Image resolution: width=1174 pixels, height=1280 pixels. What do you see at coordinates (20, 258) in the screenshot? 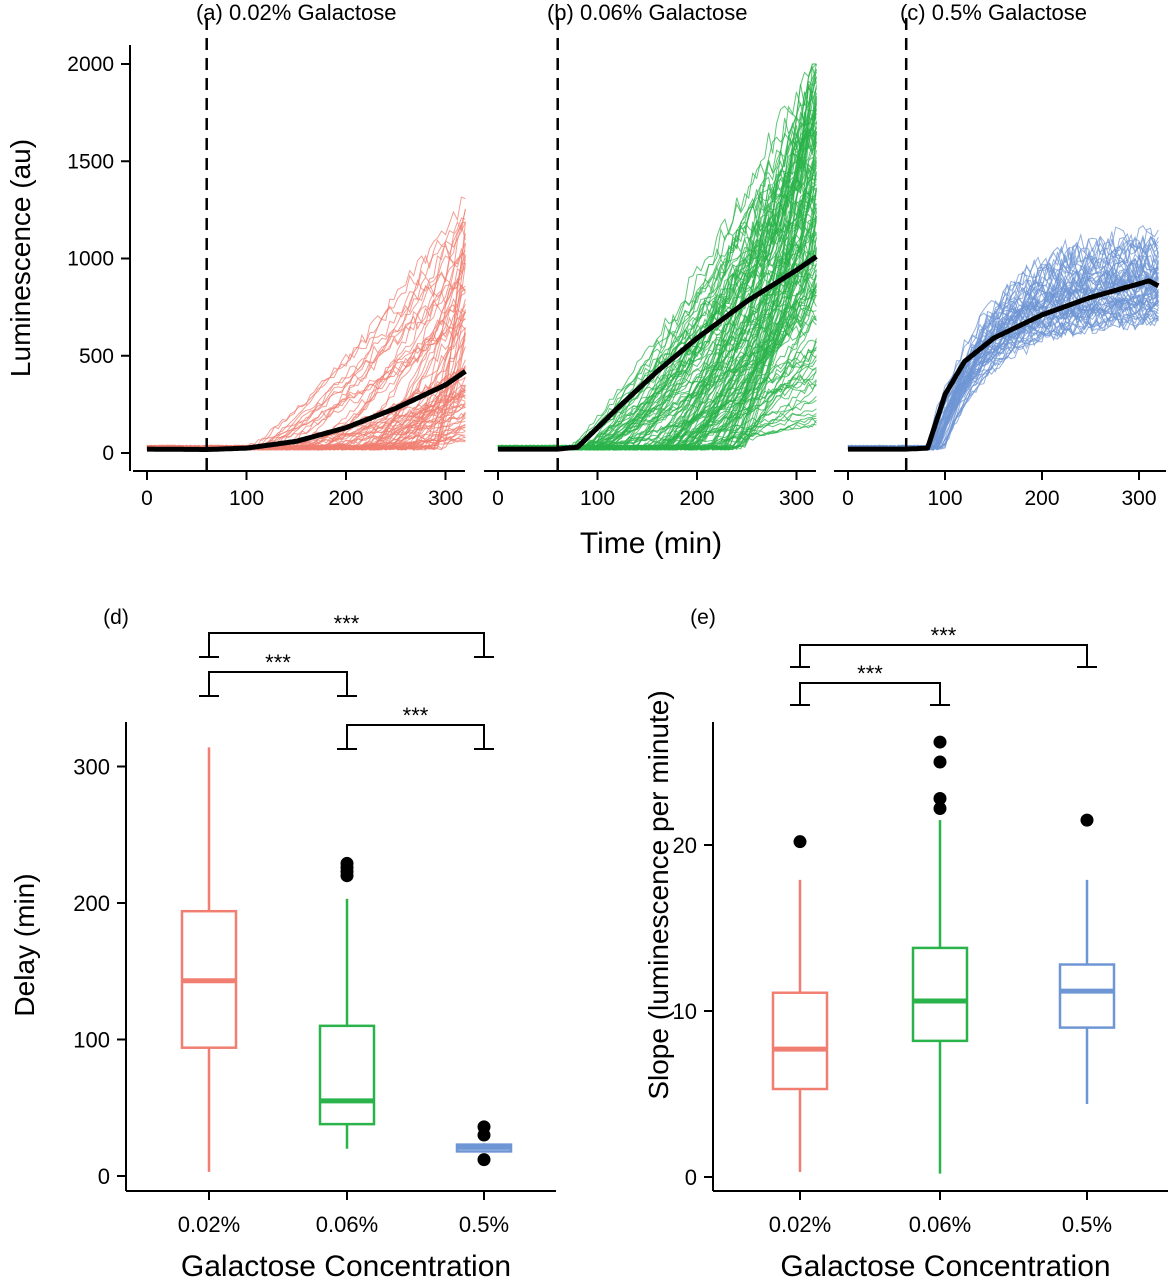
I see `y-axis-title: Luminescence (au)` at bounding box center [20, 258].